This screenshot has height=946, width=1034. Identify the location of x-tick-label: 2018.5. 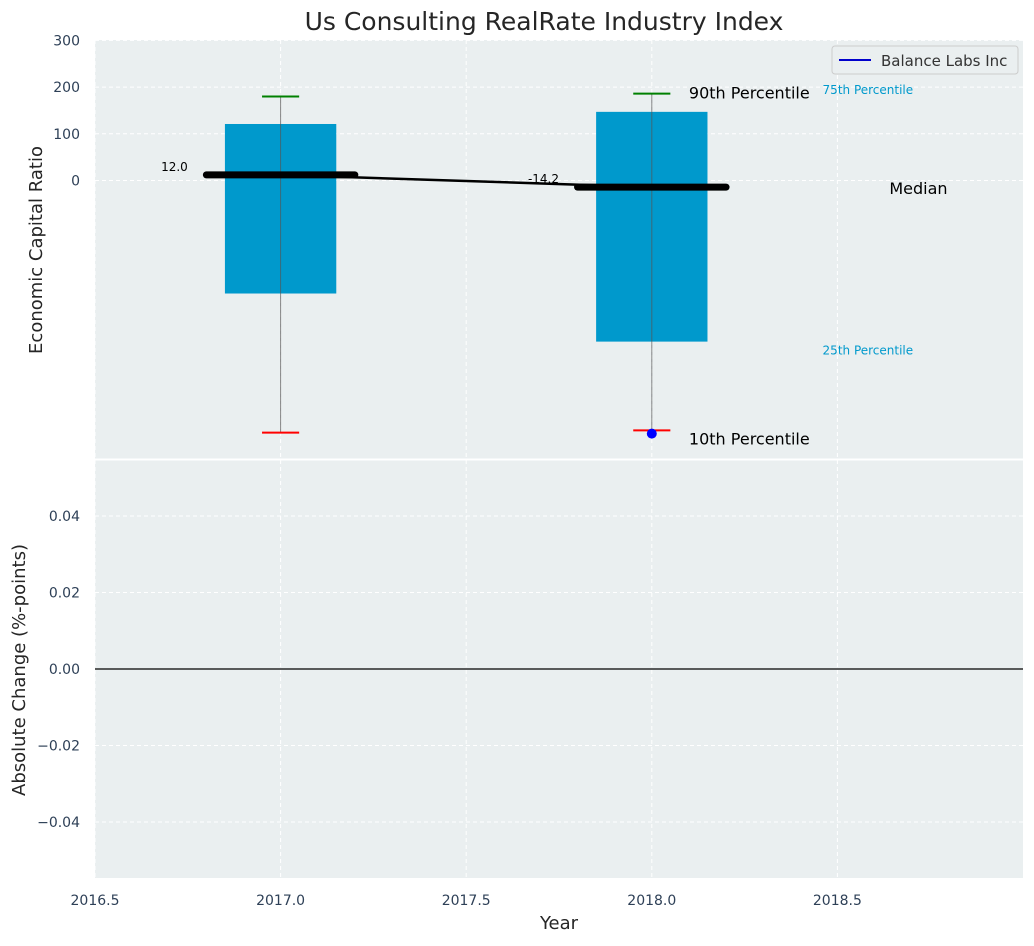
(837, 901).